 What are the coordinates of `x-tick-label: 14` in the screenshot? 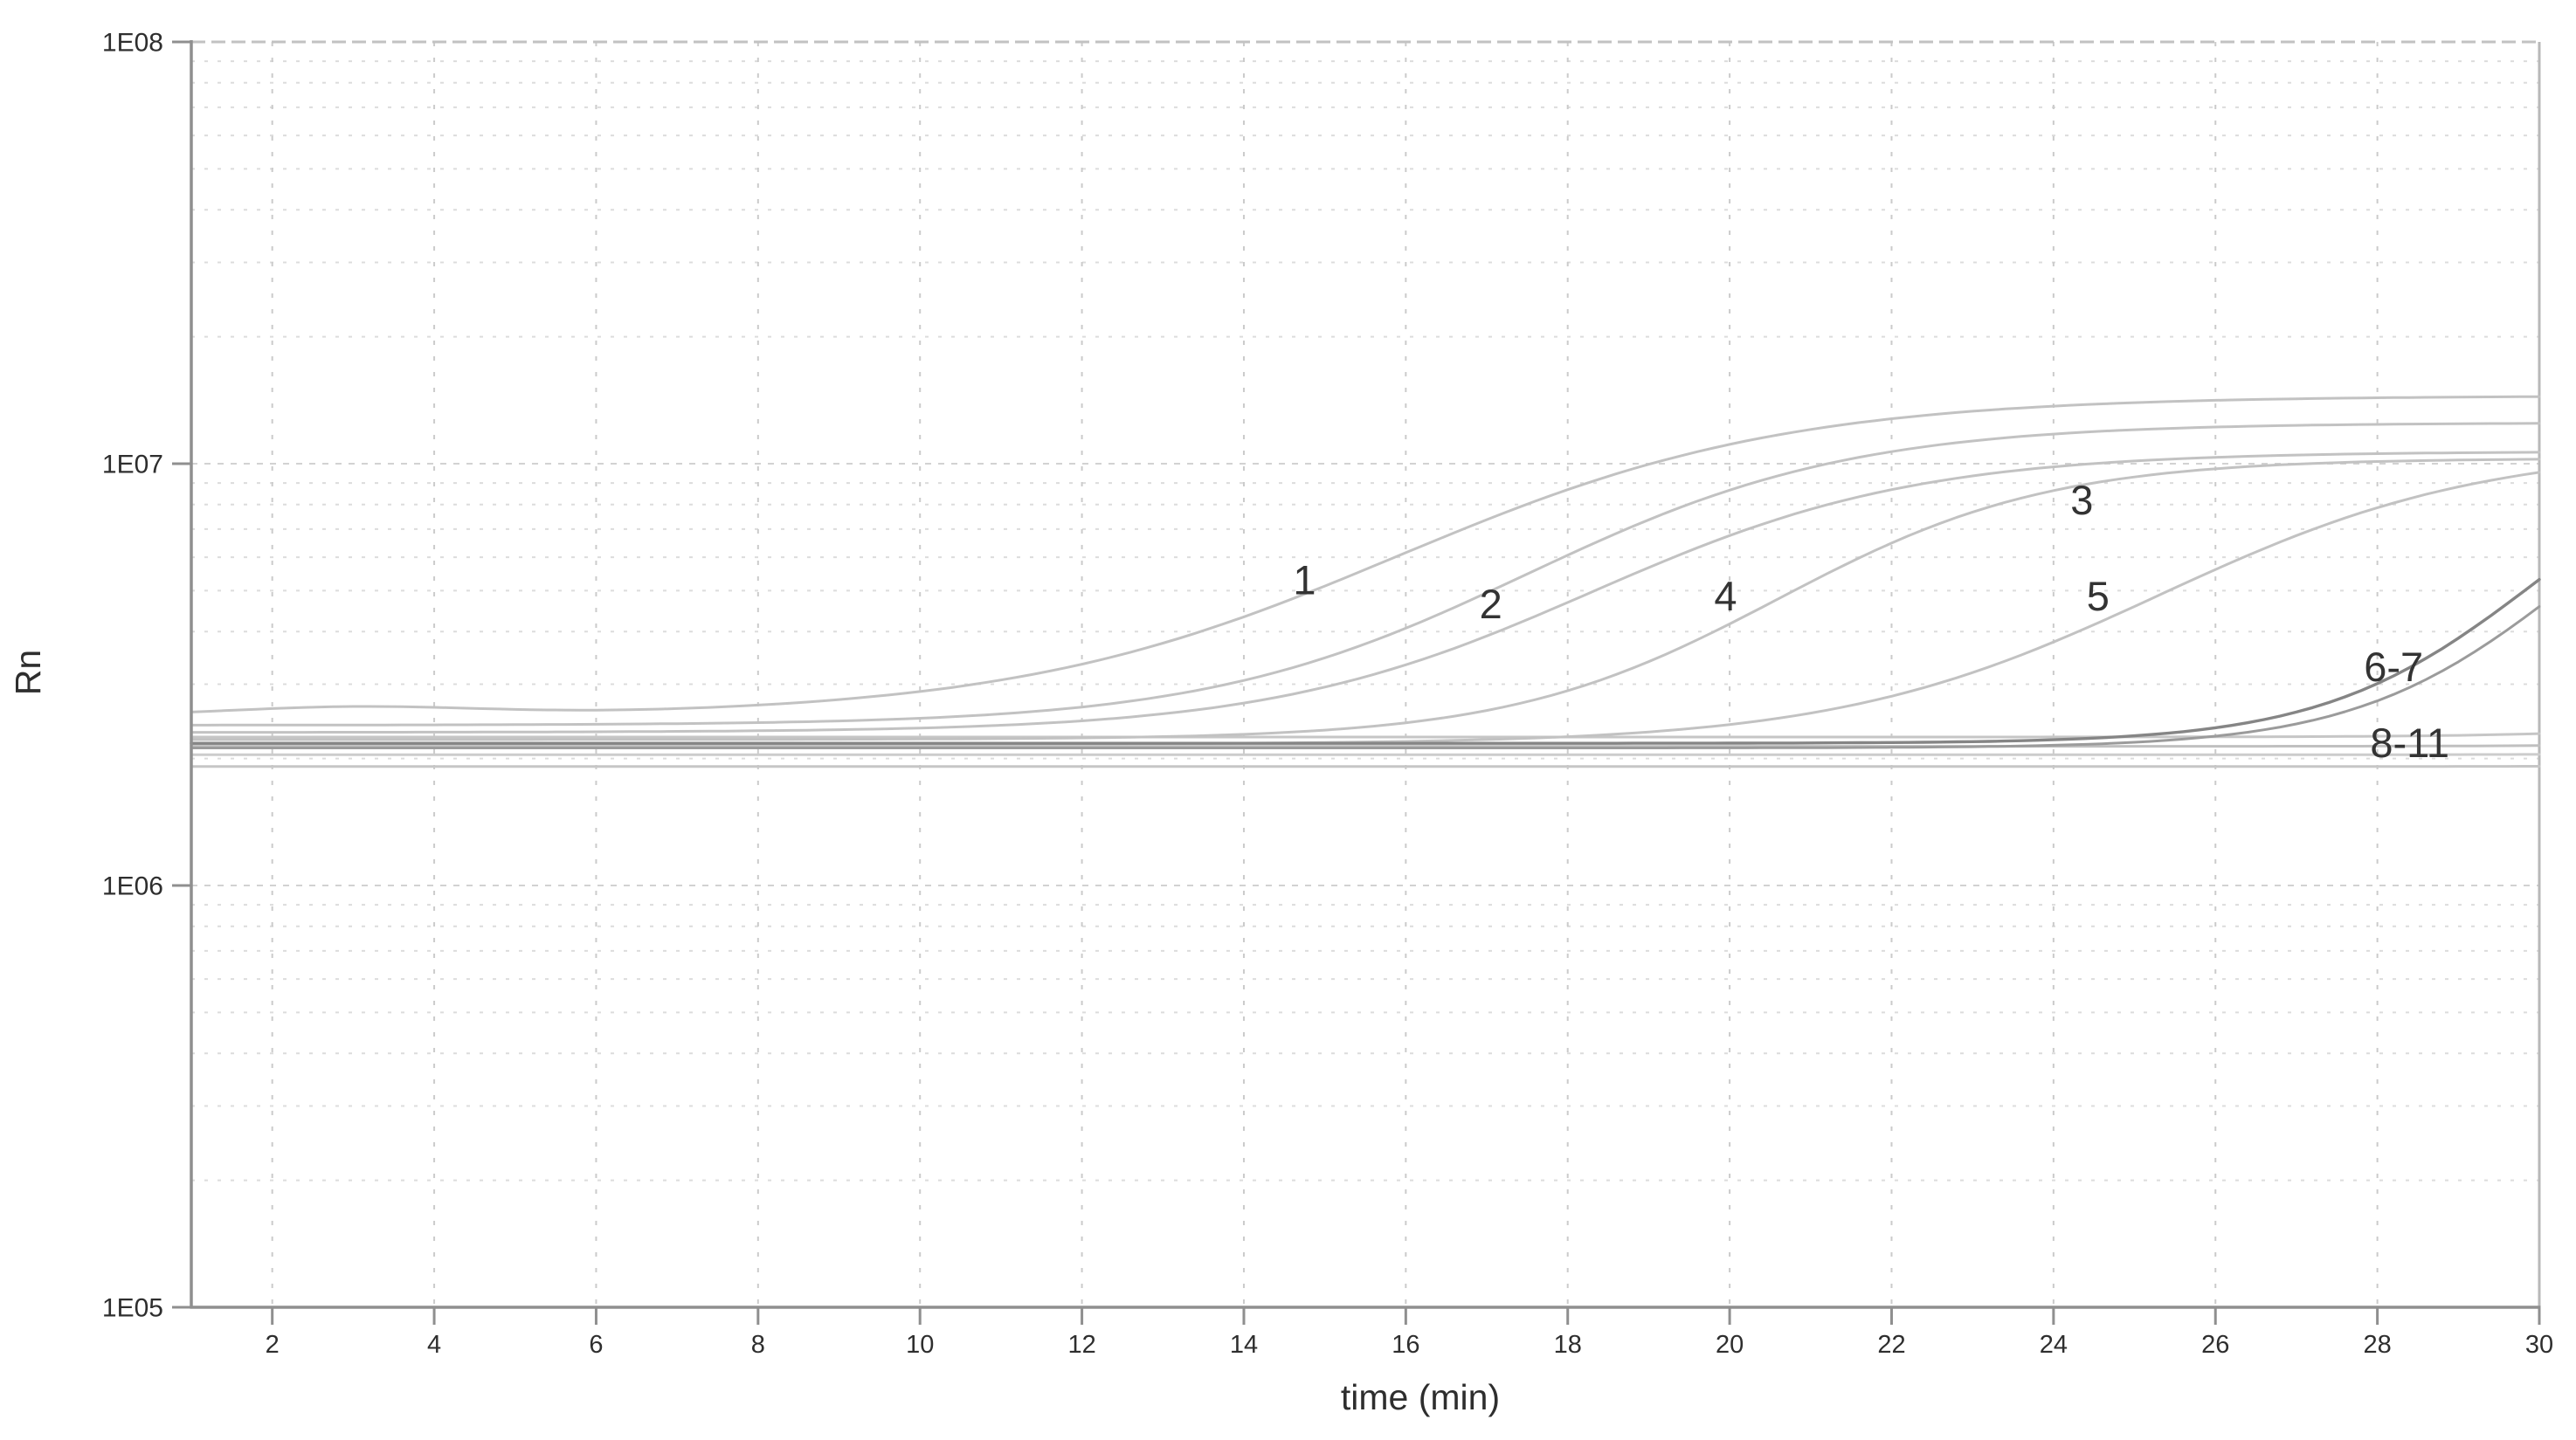 It's located at (1244, 1345).